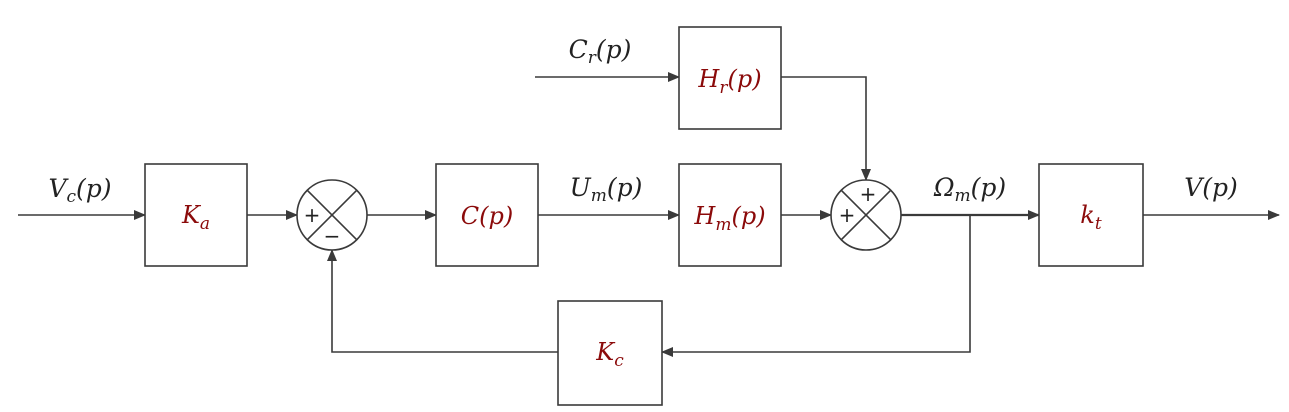 This screenshot has height=412, width=1289. What do you see at coordinates (600, 51) in the screenshot?
I see `cr-signal-label: Cr(p)` at bounding box center [600, 51].